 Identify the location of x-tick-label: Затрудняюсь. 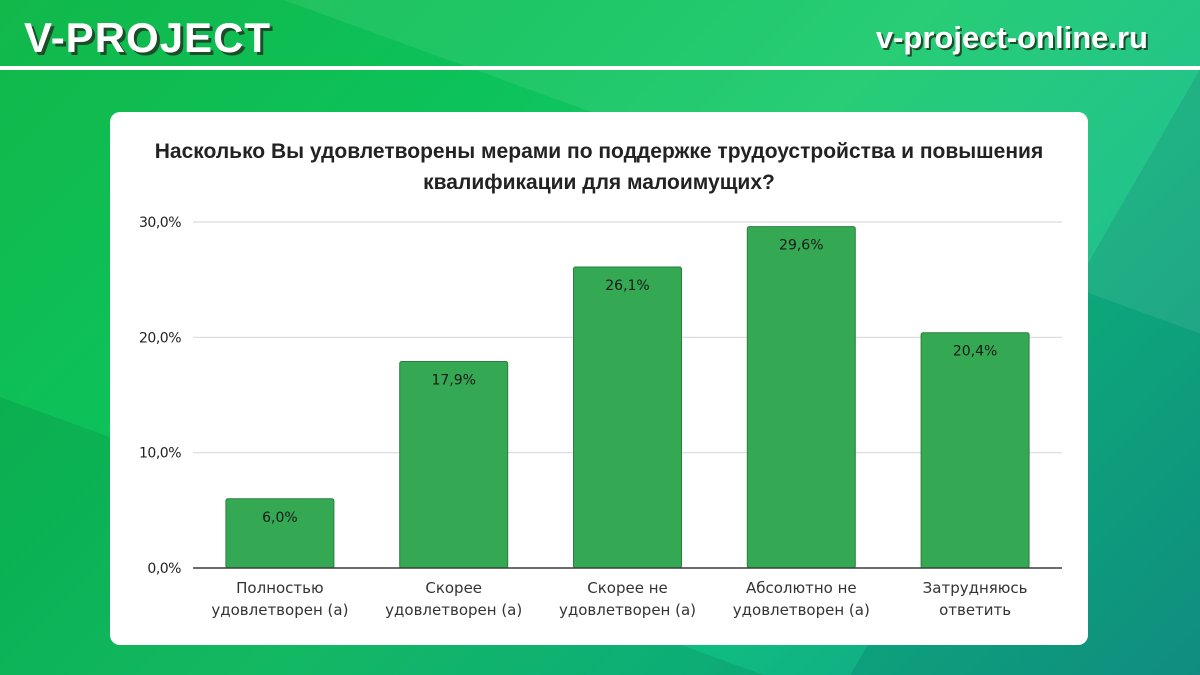
(975, 588).